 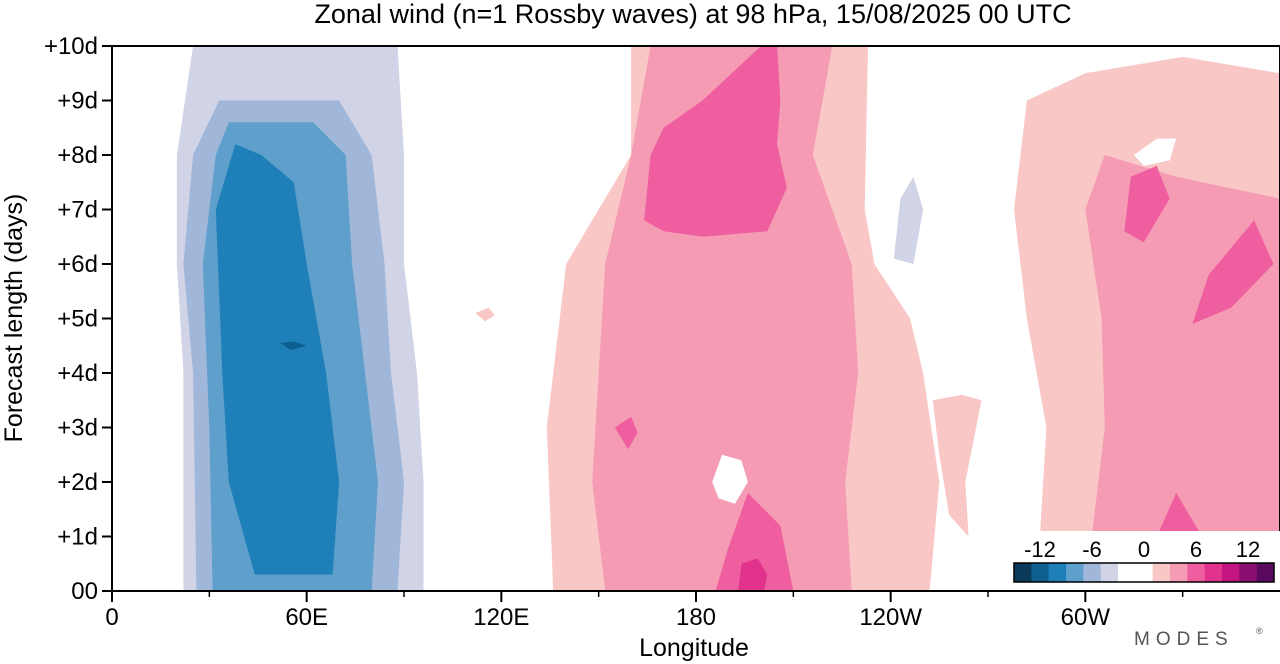 What do you see at coordinates (1092, 549) in the screenshot?
I see `colorbar-label: -6` at bounding box center [1092, 549].